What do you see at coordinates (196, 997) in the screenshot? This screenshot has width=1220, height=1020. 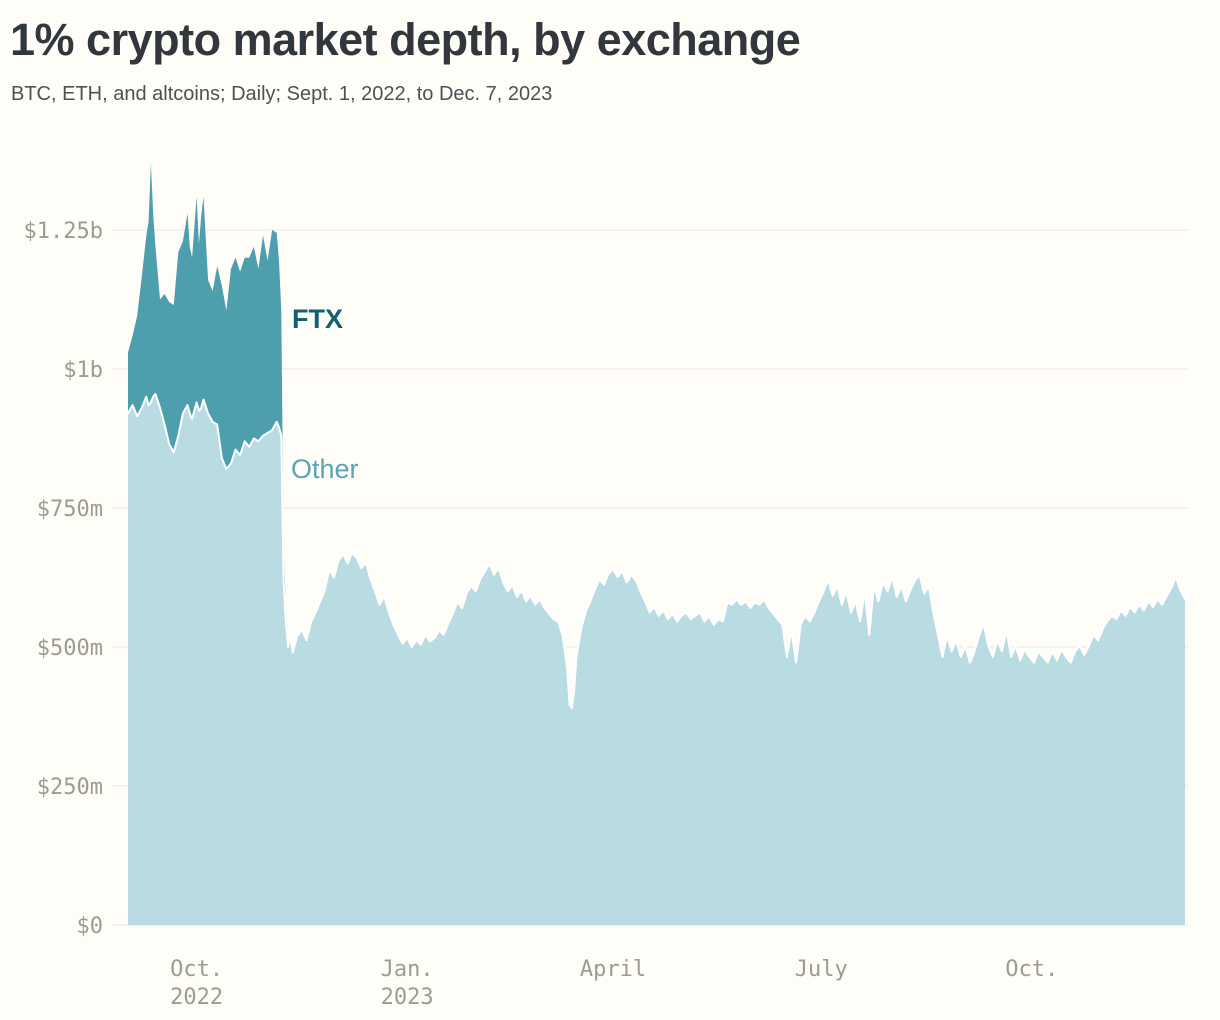 I see `x-axis-sublabel: 2022` at bounding box center [196, 997].